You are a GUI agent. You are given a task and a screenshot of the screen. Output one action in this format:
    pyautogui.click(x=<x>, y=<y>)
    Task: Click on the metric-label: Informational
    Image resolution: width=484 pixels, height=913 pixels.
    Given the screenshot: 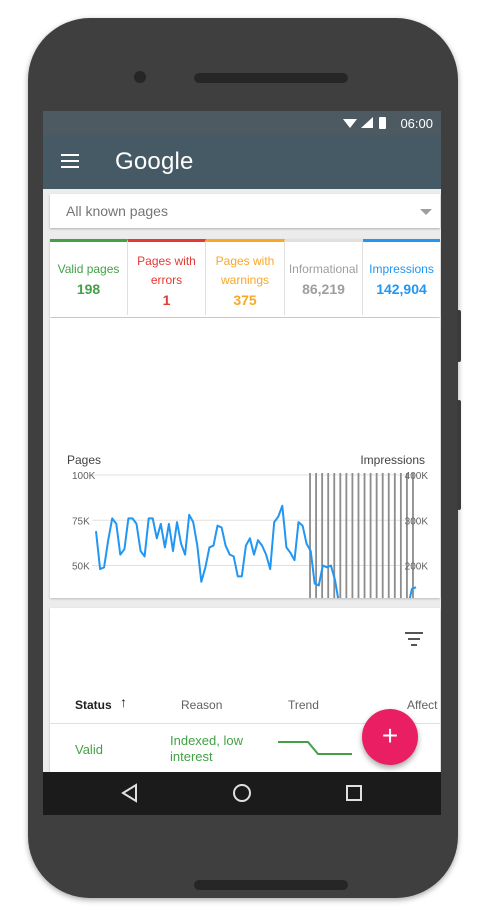 What is the action you would take?
    pyautogui.click(x=323, y=269)
    